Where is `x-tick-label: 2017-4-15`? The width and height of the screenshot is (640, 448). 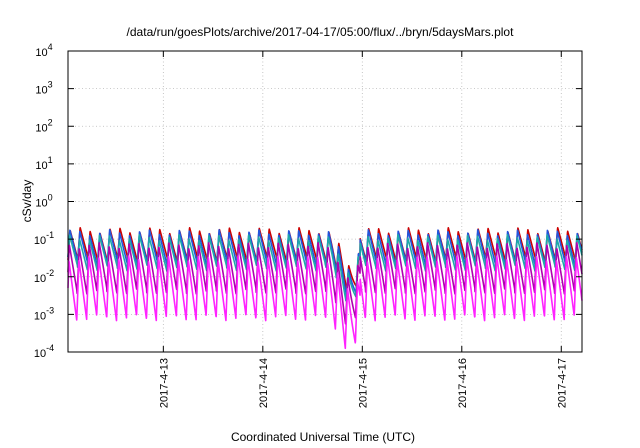 x-tick-label: 2017-4-15 is located at coordinates (363, 383).